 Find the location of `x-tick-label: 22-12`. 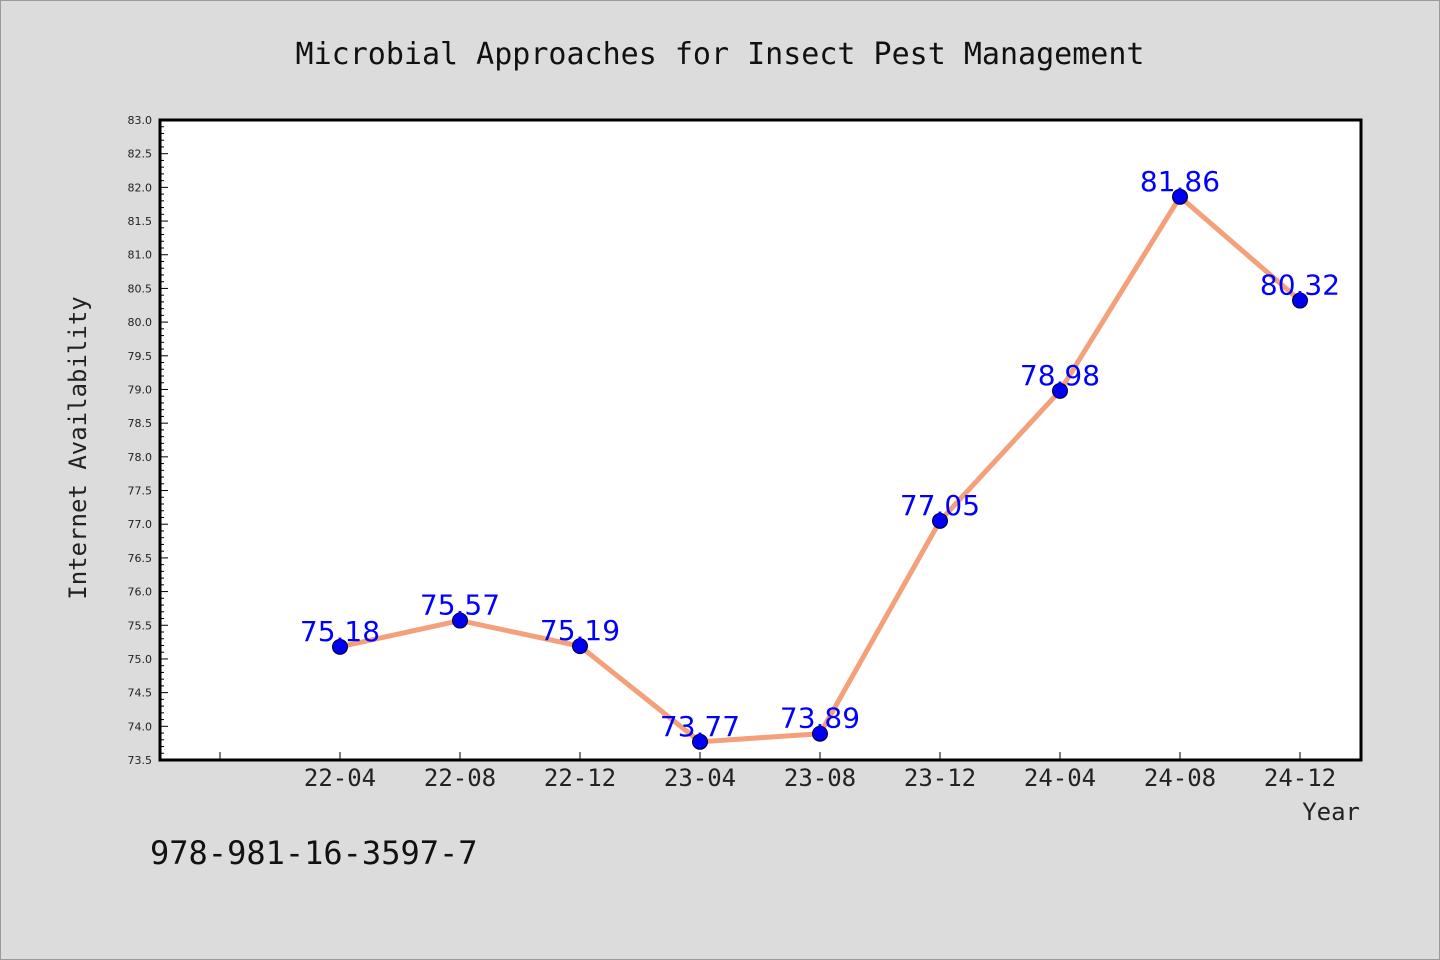

x-tick-label: 22-12 is located at coordinates (580, 778).